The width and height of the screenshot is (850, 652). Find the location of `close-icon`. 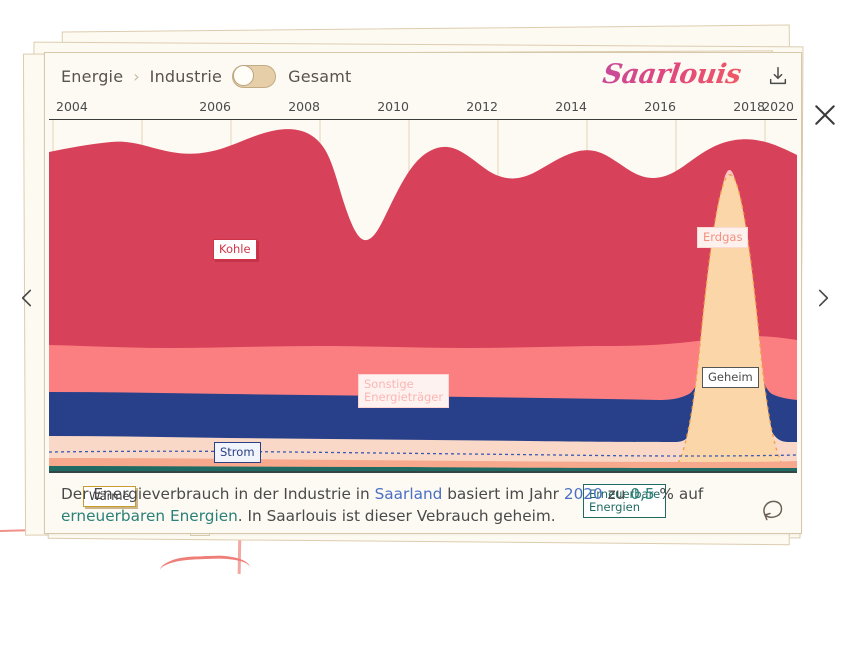

close-icon is located at coordinates (825, 115).